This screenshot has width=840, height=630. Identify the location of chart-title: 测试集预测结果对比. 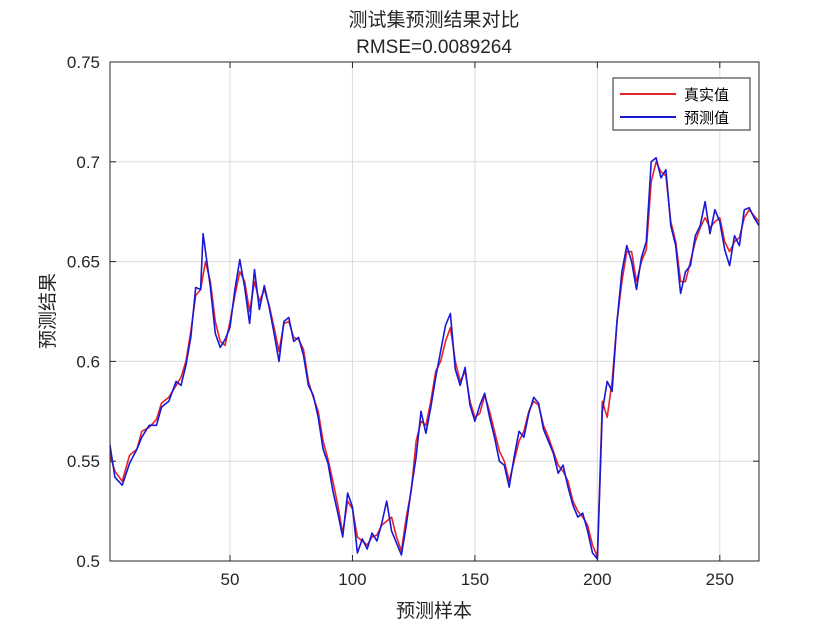
(433, 20).